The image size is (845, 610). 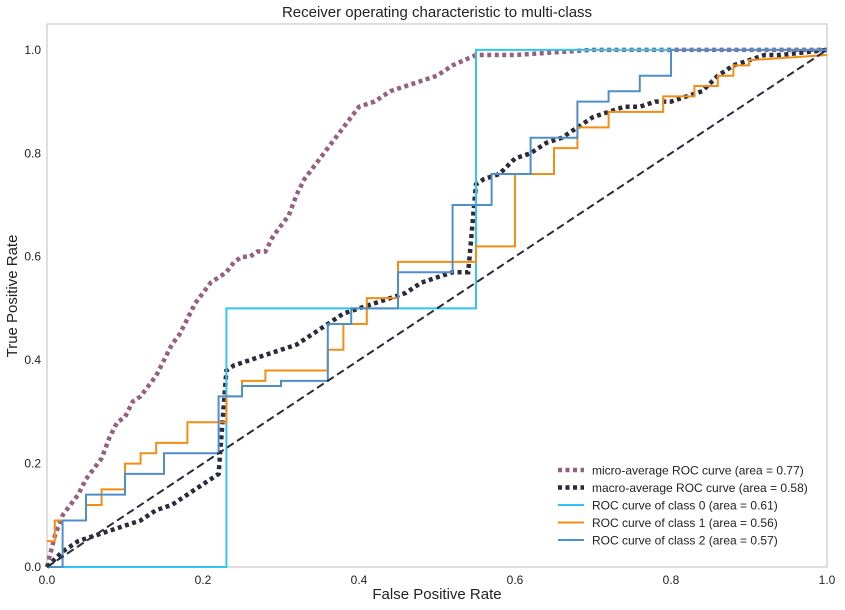 I want to click on y-tick-label: 0.8, so click(x=32, y=153).